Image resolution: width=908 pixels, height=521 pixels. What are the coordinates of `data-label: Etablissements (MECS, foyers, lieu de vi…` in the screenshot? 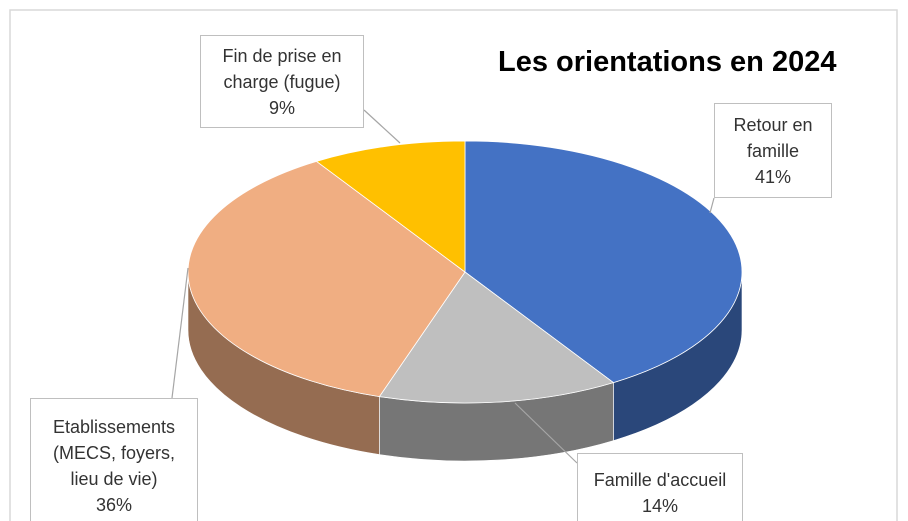 It's located at (114, 459).